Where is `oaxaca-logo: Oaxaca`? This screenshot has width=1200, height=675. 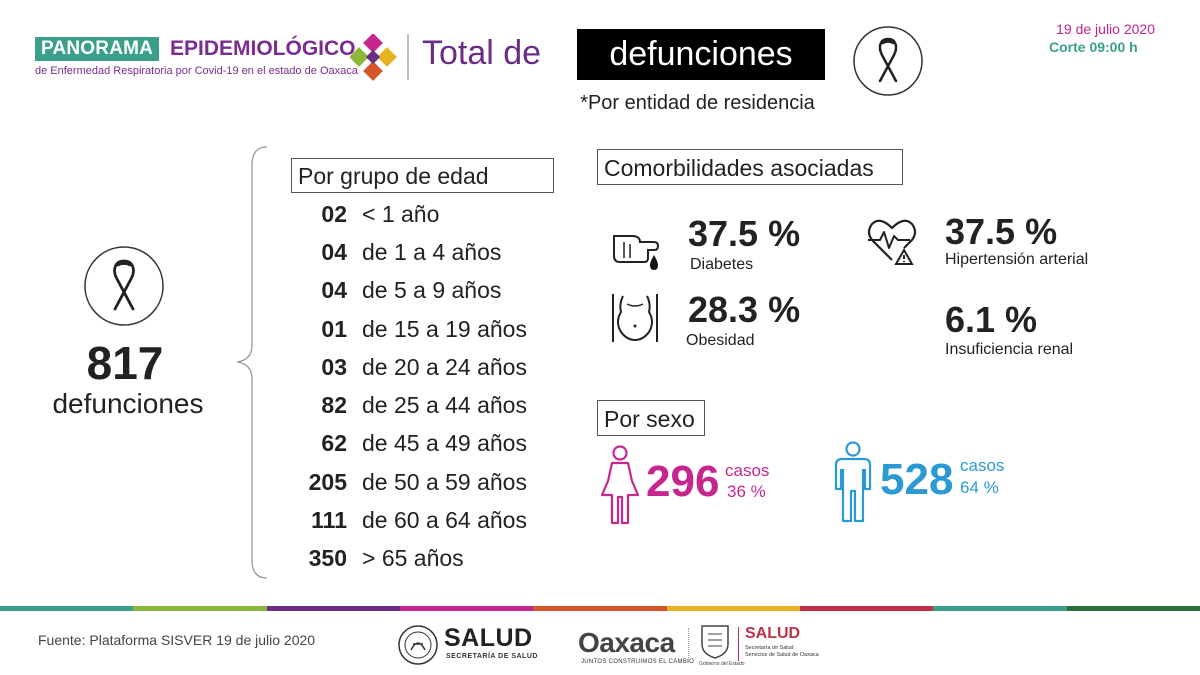 oaxaca-logo: Oaxaca is located at coordinates (626, 642).